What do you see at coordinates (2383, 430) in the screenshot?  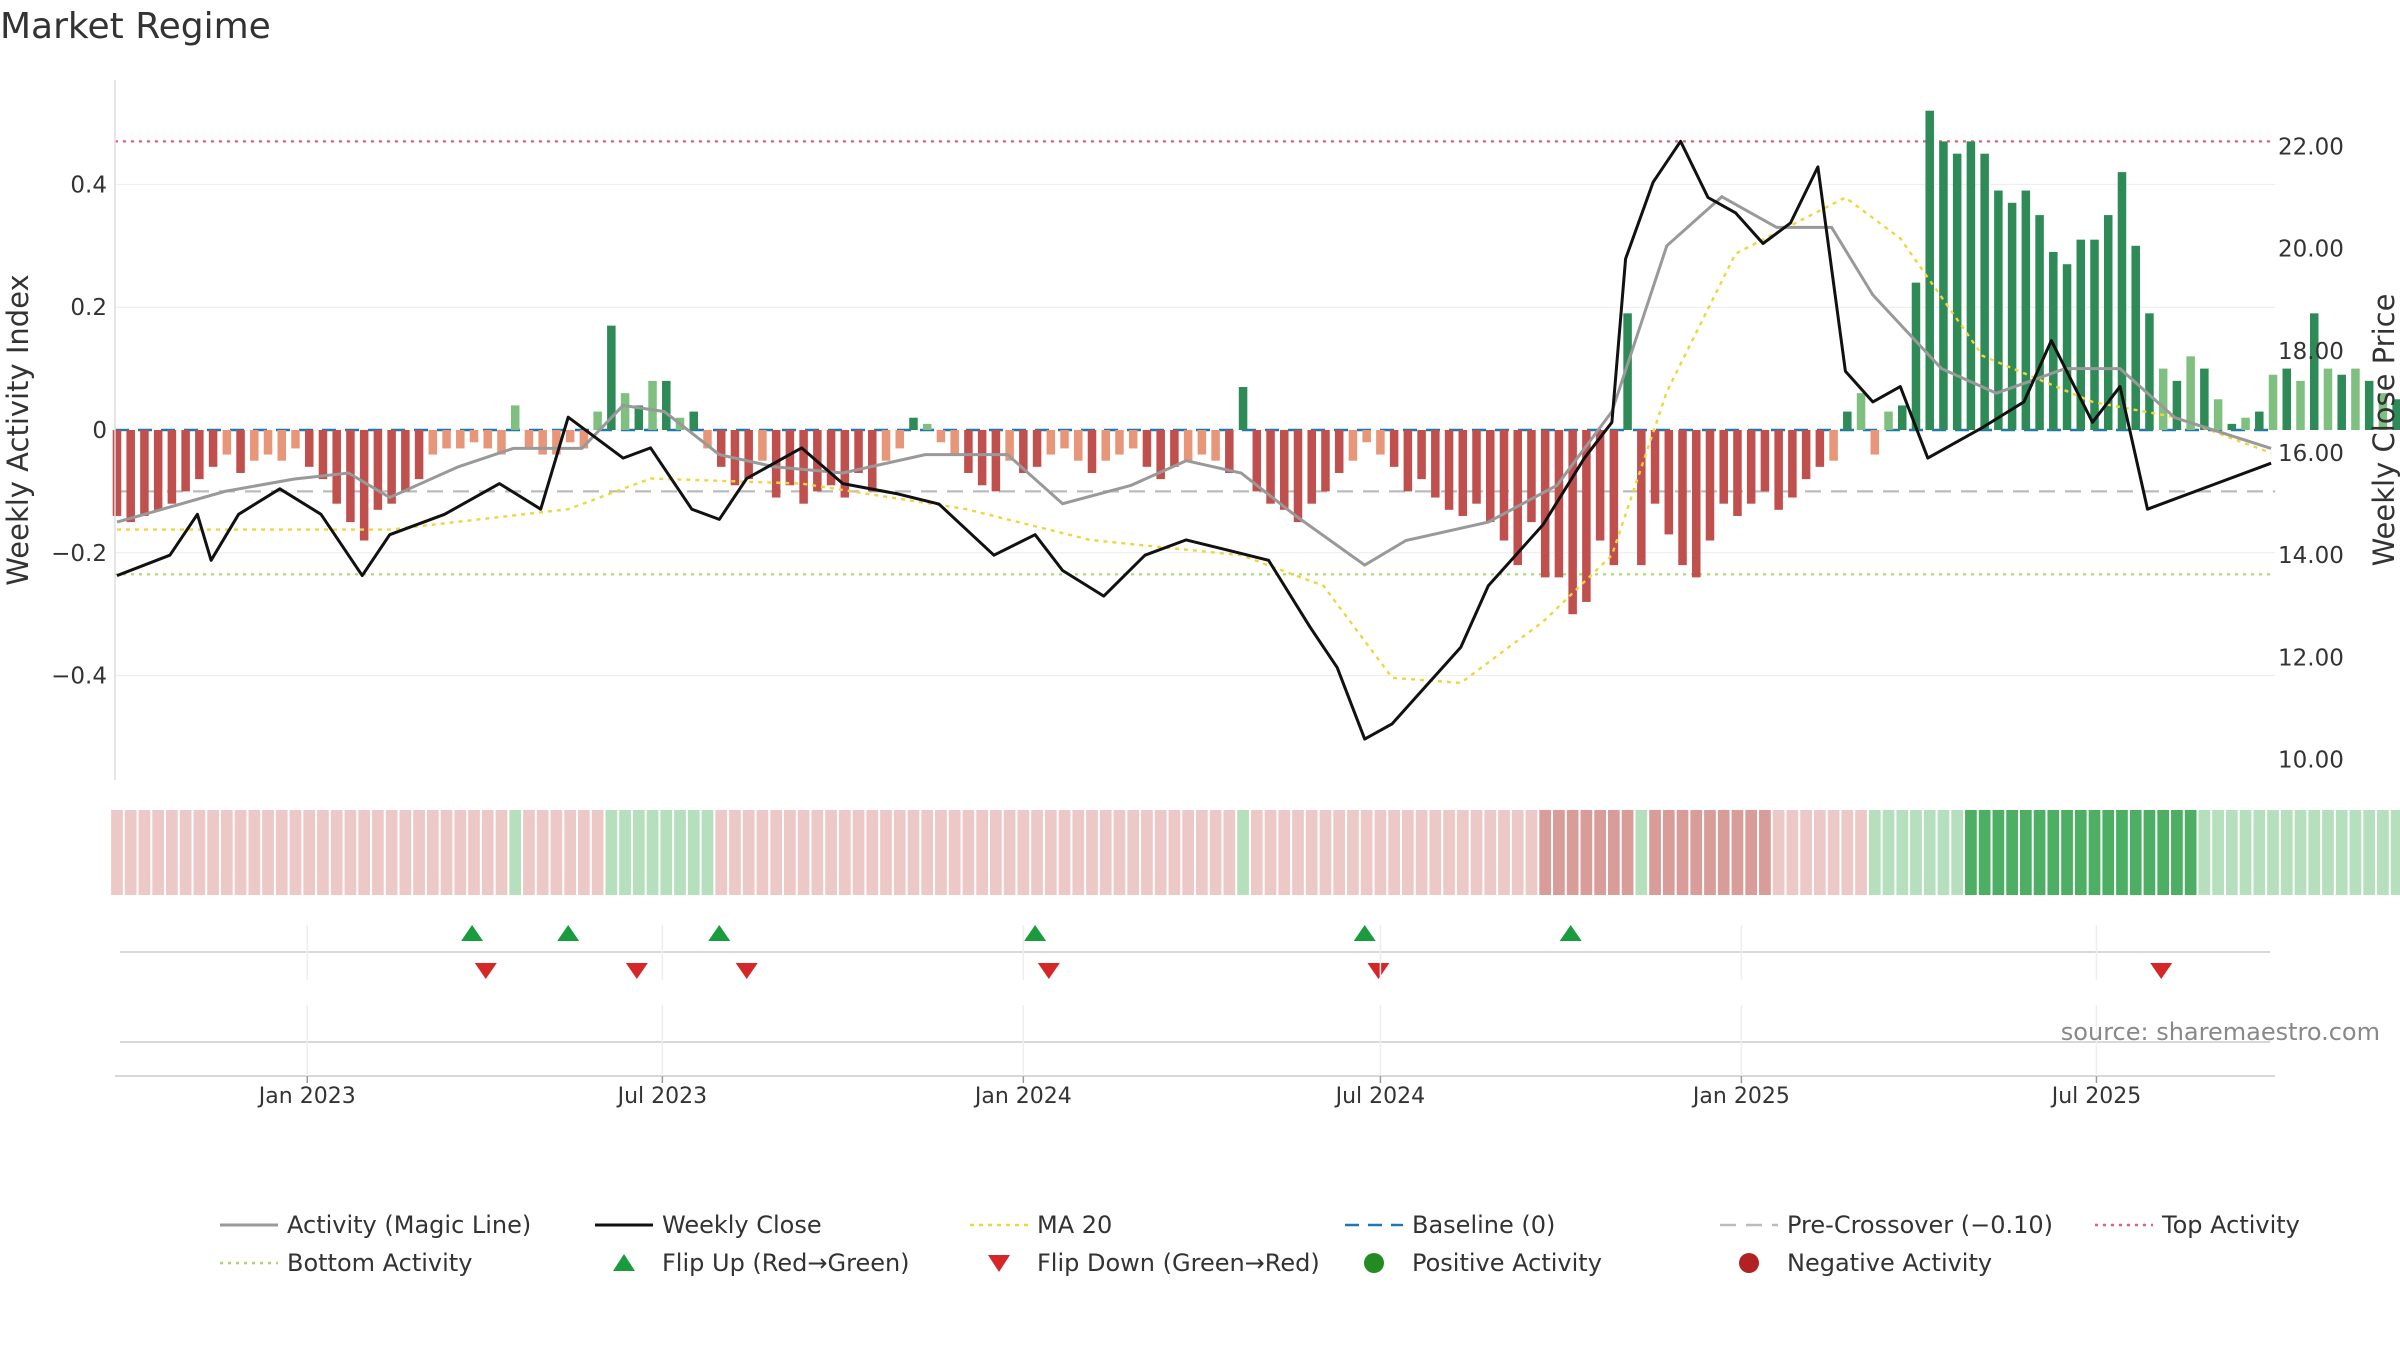 I see `y-axis-label-right: Weekly Close Price` at bounding box center [2383, 430].